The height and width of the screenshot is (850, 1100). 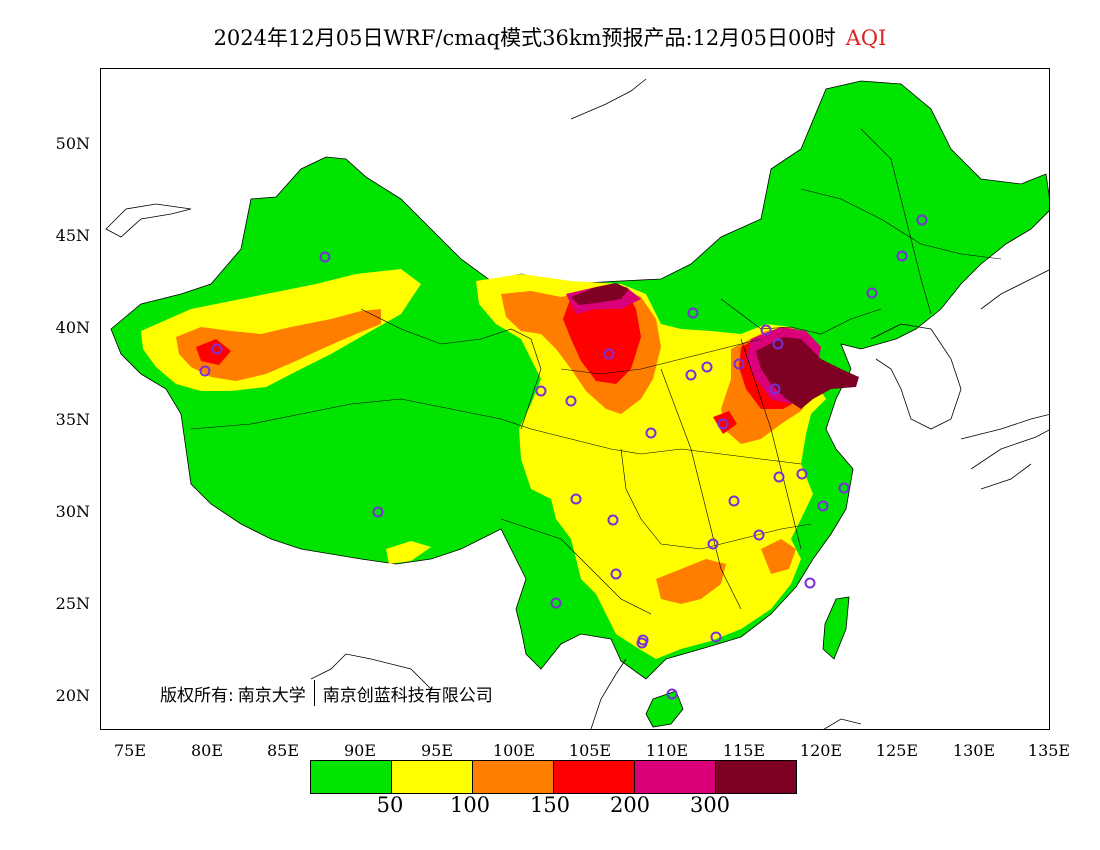 I want to click on copyright-separator, so click(x=314, y=693).